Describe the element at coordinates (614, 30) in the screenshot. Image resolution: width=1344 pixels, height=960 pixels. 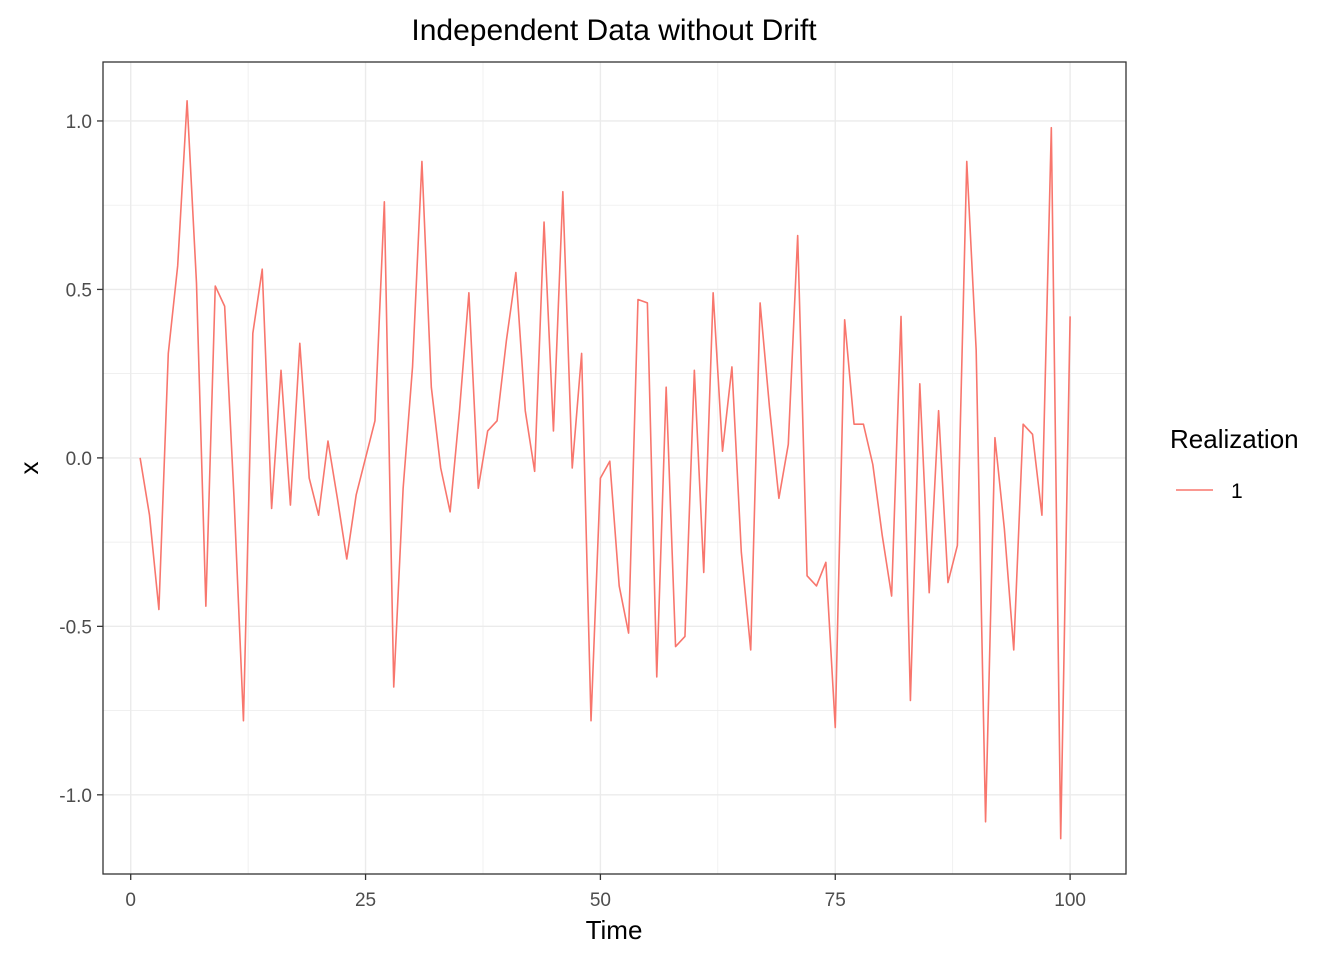
I see `chart-title: Independent Data without Drift` at that location.